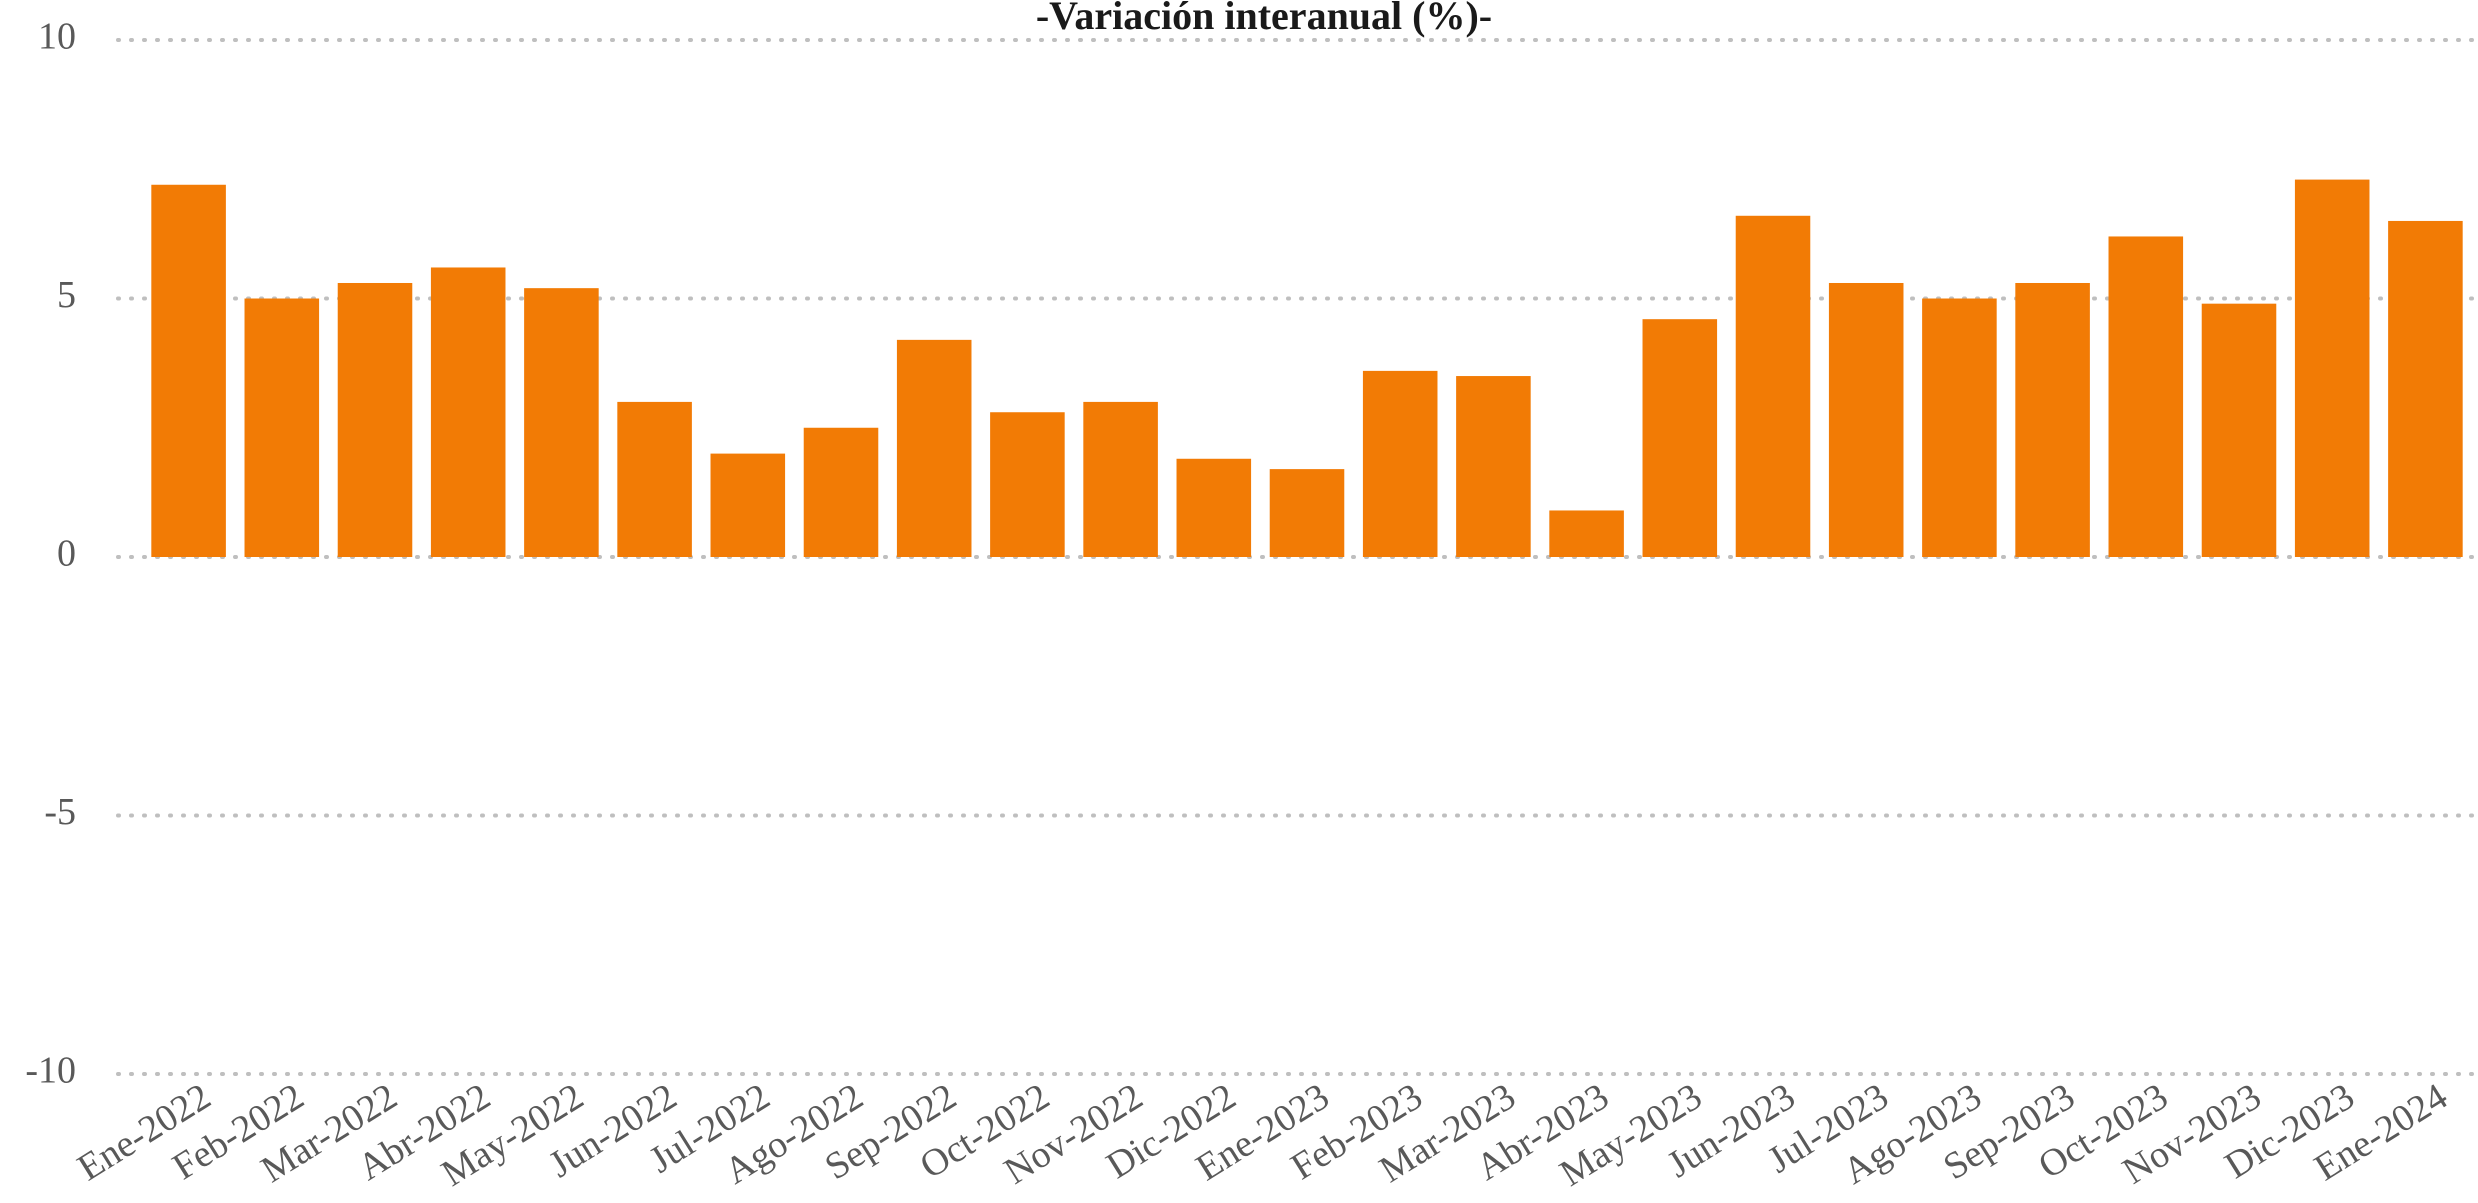 The height and width of the screenshot is (1203, 2478). What do you see at coordinates (66, 295) in the screenshot?
I see `y-tick-label: 5` at bounding box center [66, 295].